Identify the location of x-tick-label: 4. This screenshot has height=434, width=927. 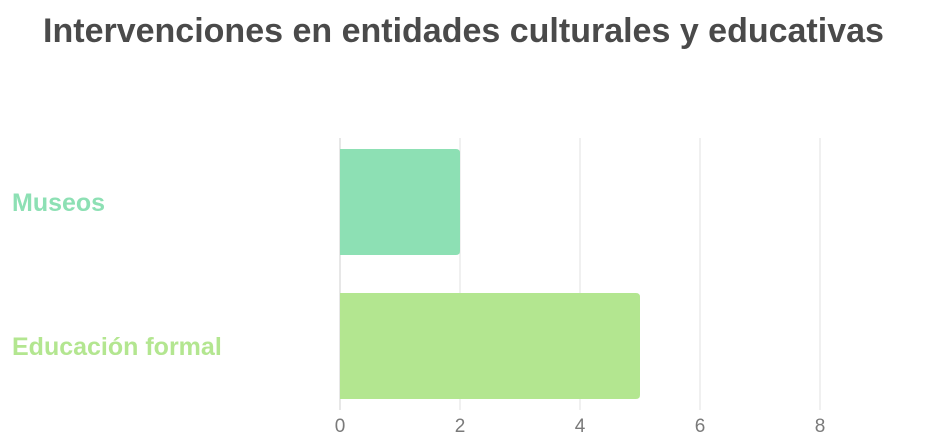
(580, 425).